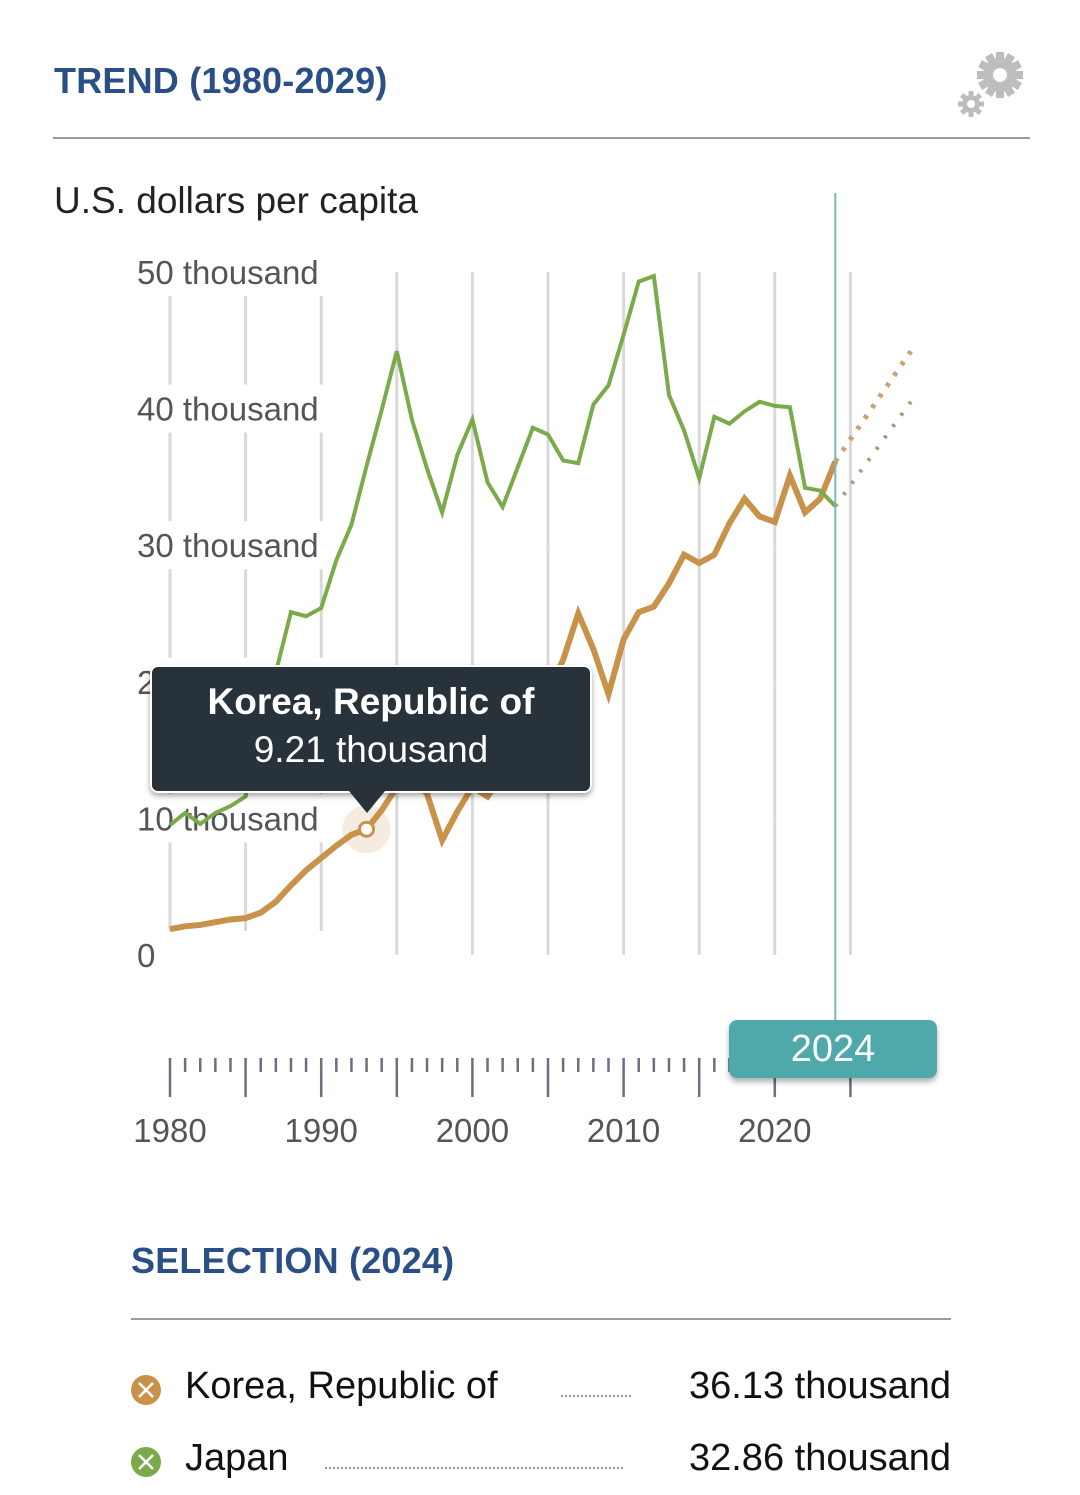  Describe the element at coordinates (541, 1390) in the screenshot. I see `legend-item-korea: Korea, Republic of 36.13 thousand` at that location.